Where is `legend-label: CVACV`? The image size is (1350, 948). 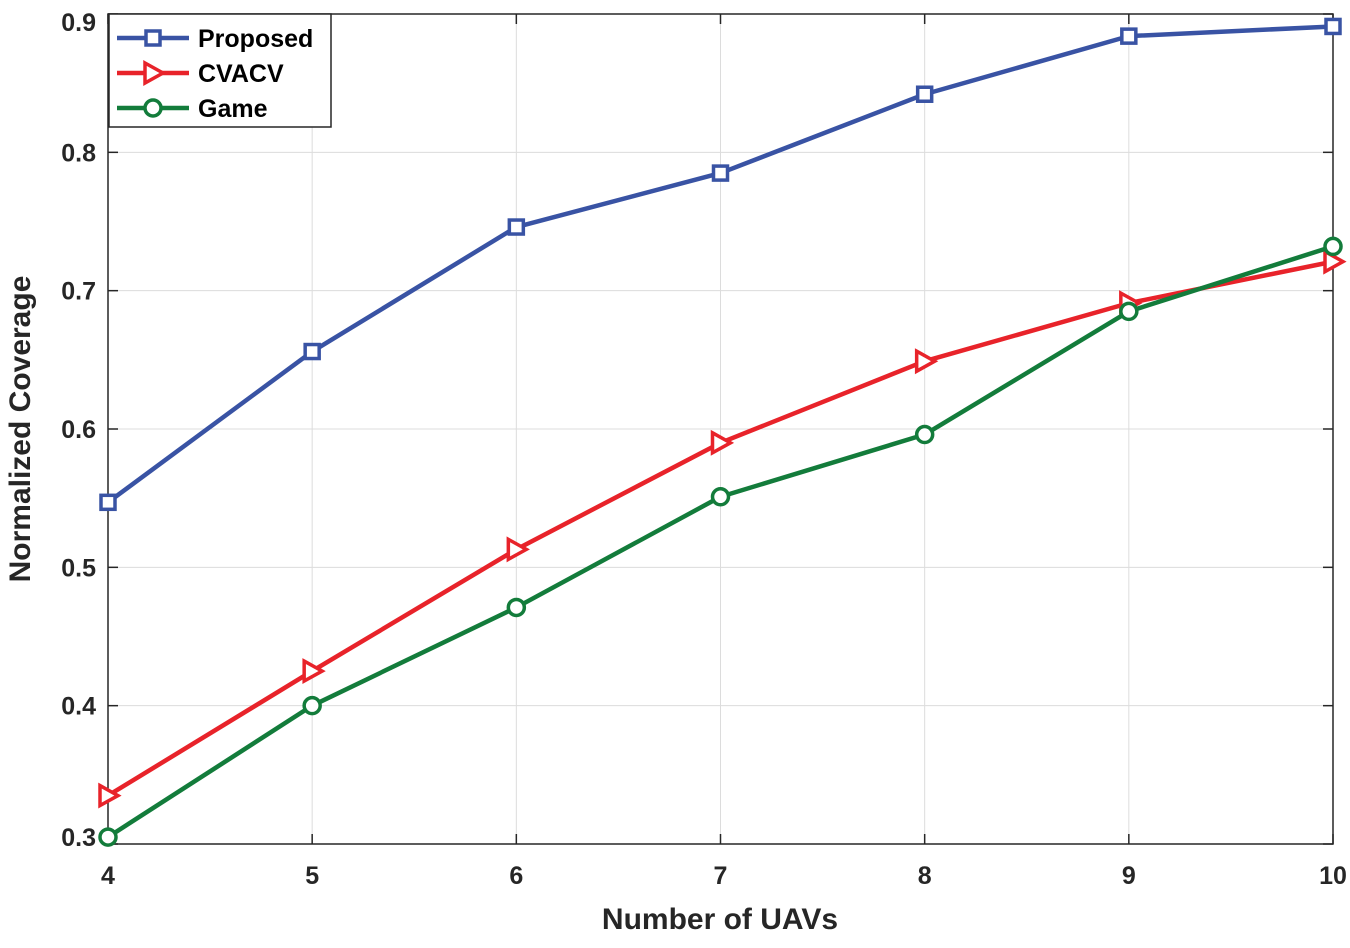
legend-label: CVACV is located at coordinates (241, 74).